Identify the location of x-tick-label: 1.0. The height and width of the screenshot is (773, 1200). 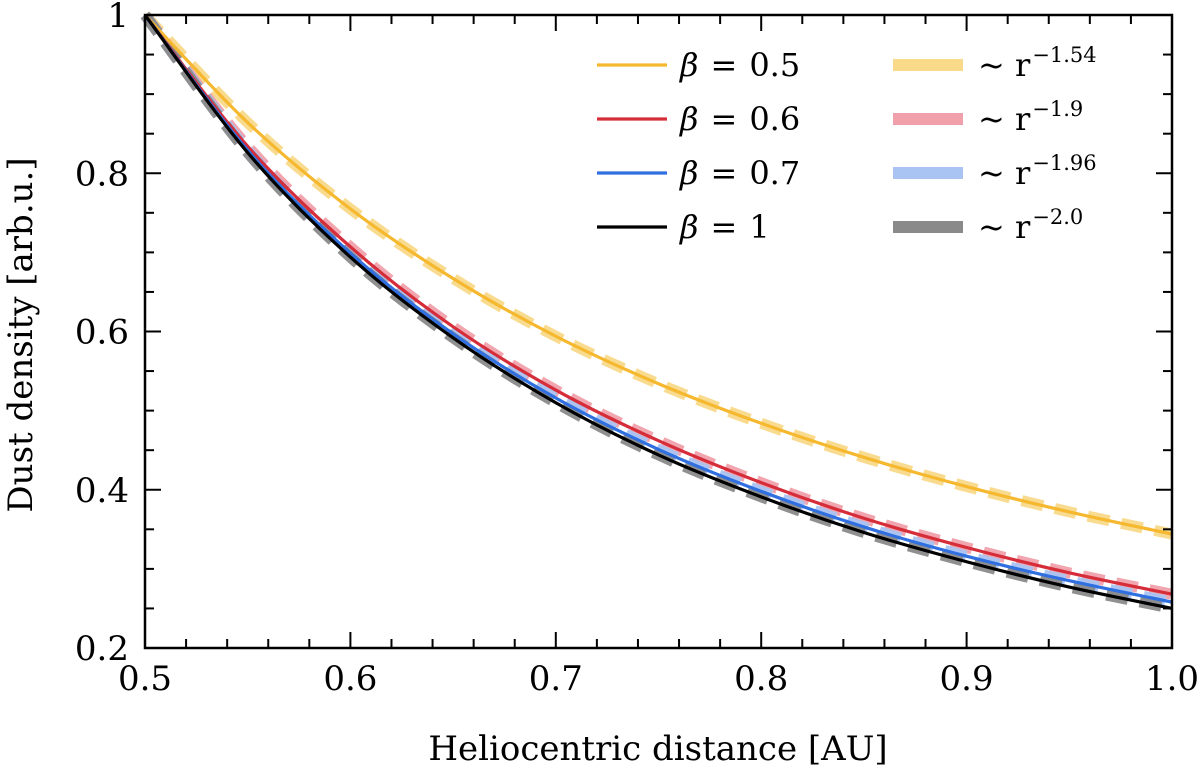
(1172, 679).